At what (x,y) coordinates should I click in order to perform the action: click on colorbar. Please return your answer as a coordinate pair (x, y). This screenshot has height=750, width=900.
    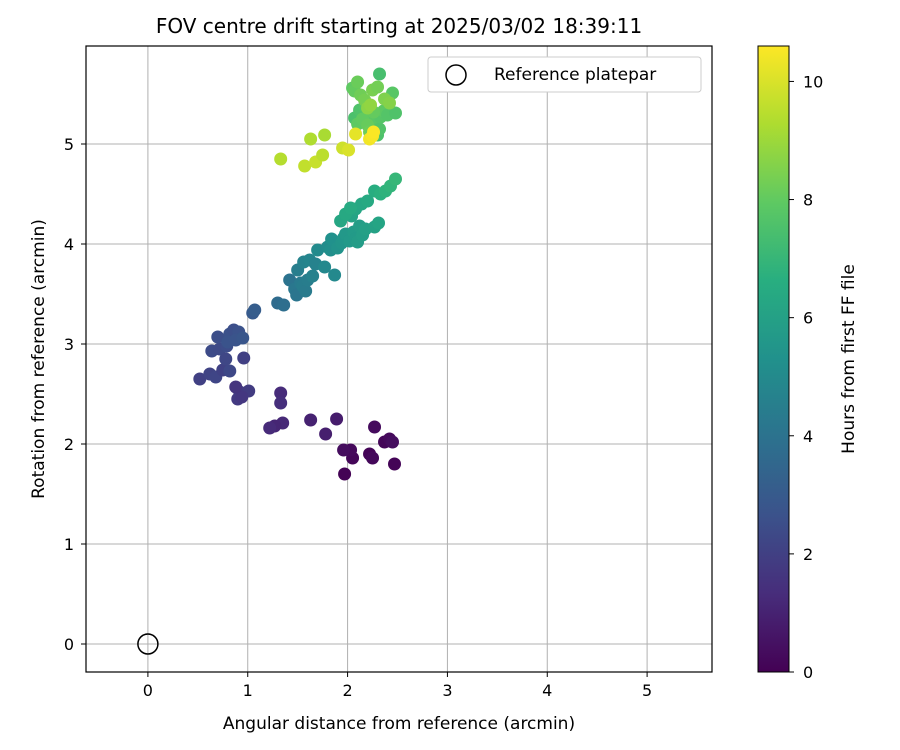
    Looking at the image, I should click on (773, 359).